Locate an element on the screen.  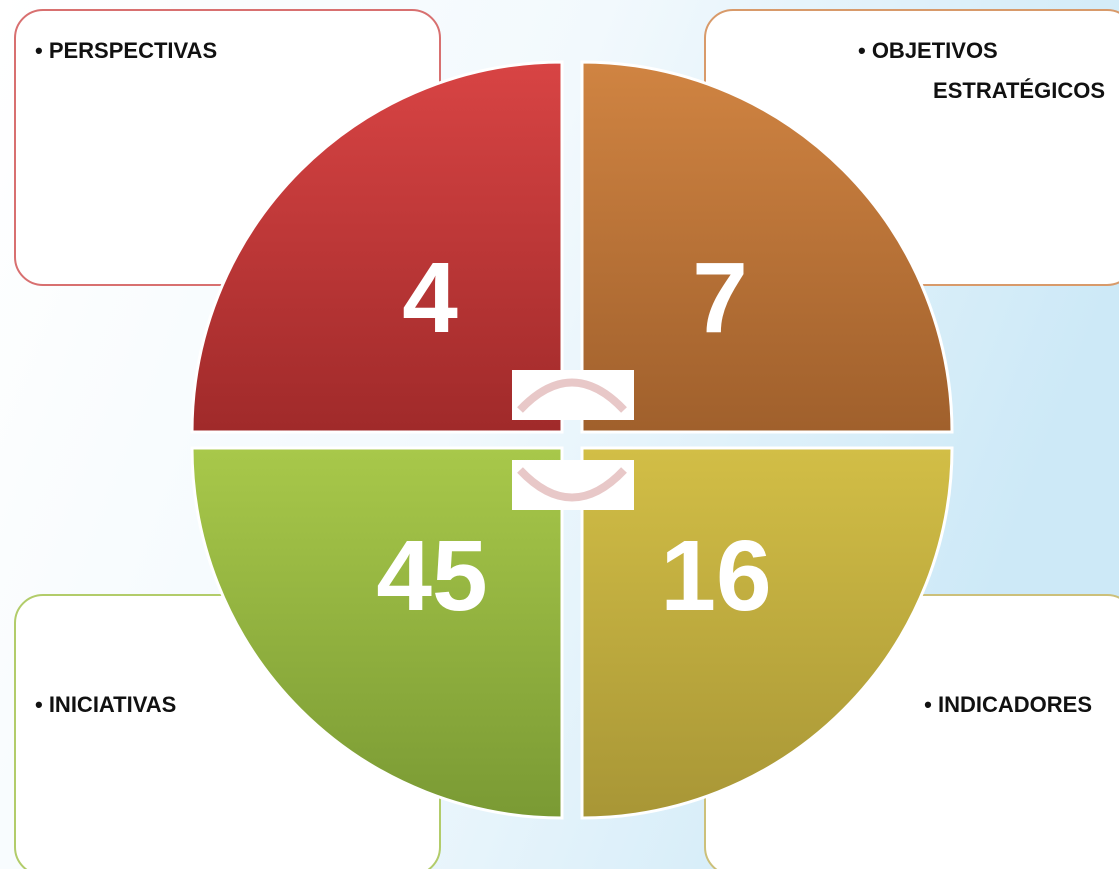
label: • OBJETIVOS is located at coordinates (928, 50).